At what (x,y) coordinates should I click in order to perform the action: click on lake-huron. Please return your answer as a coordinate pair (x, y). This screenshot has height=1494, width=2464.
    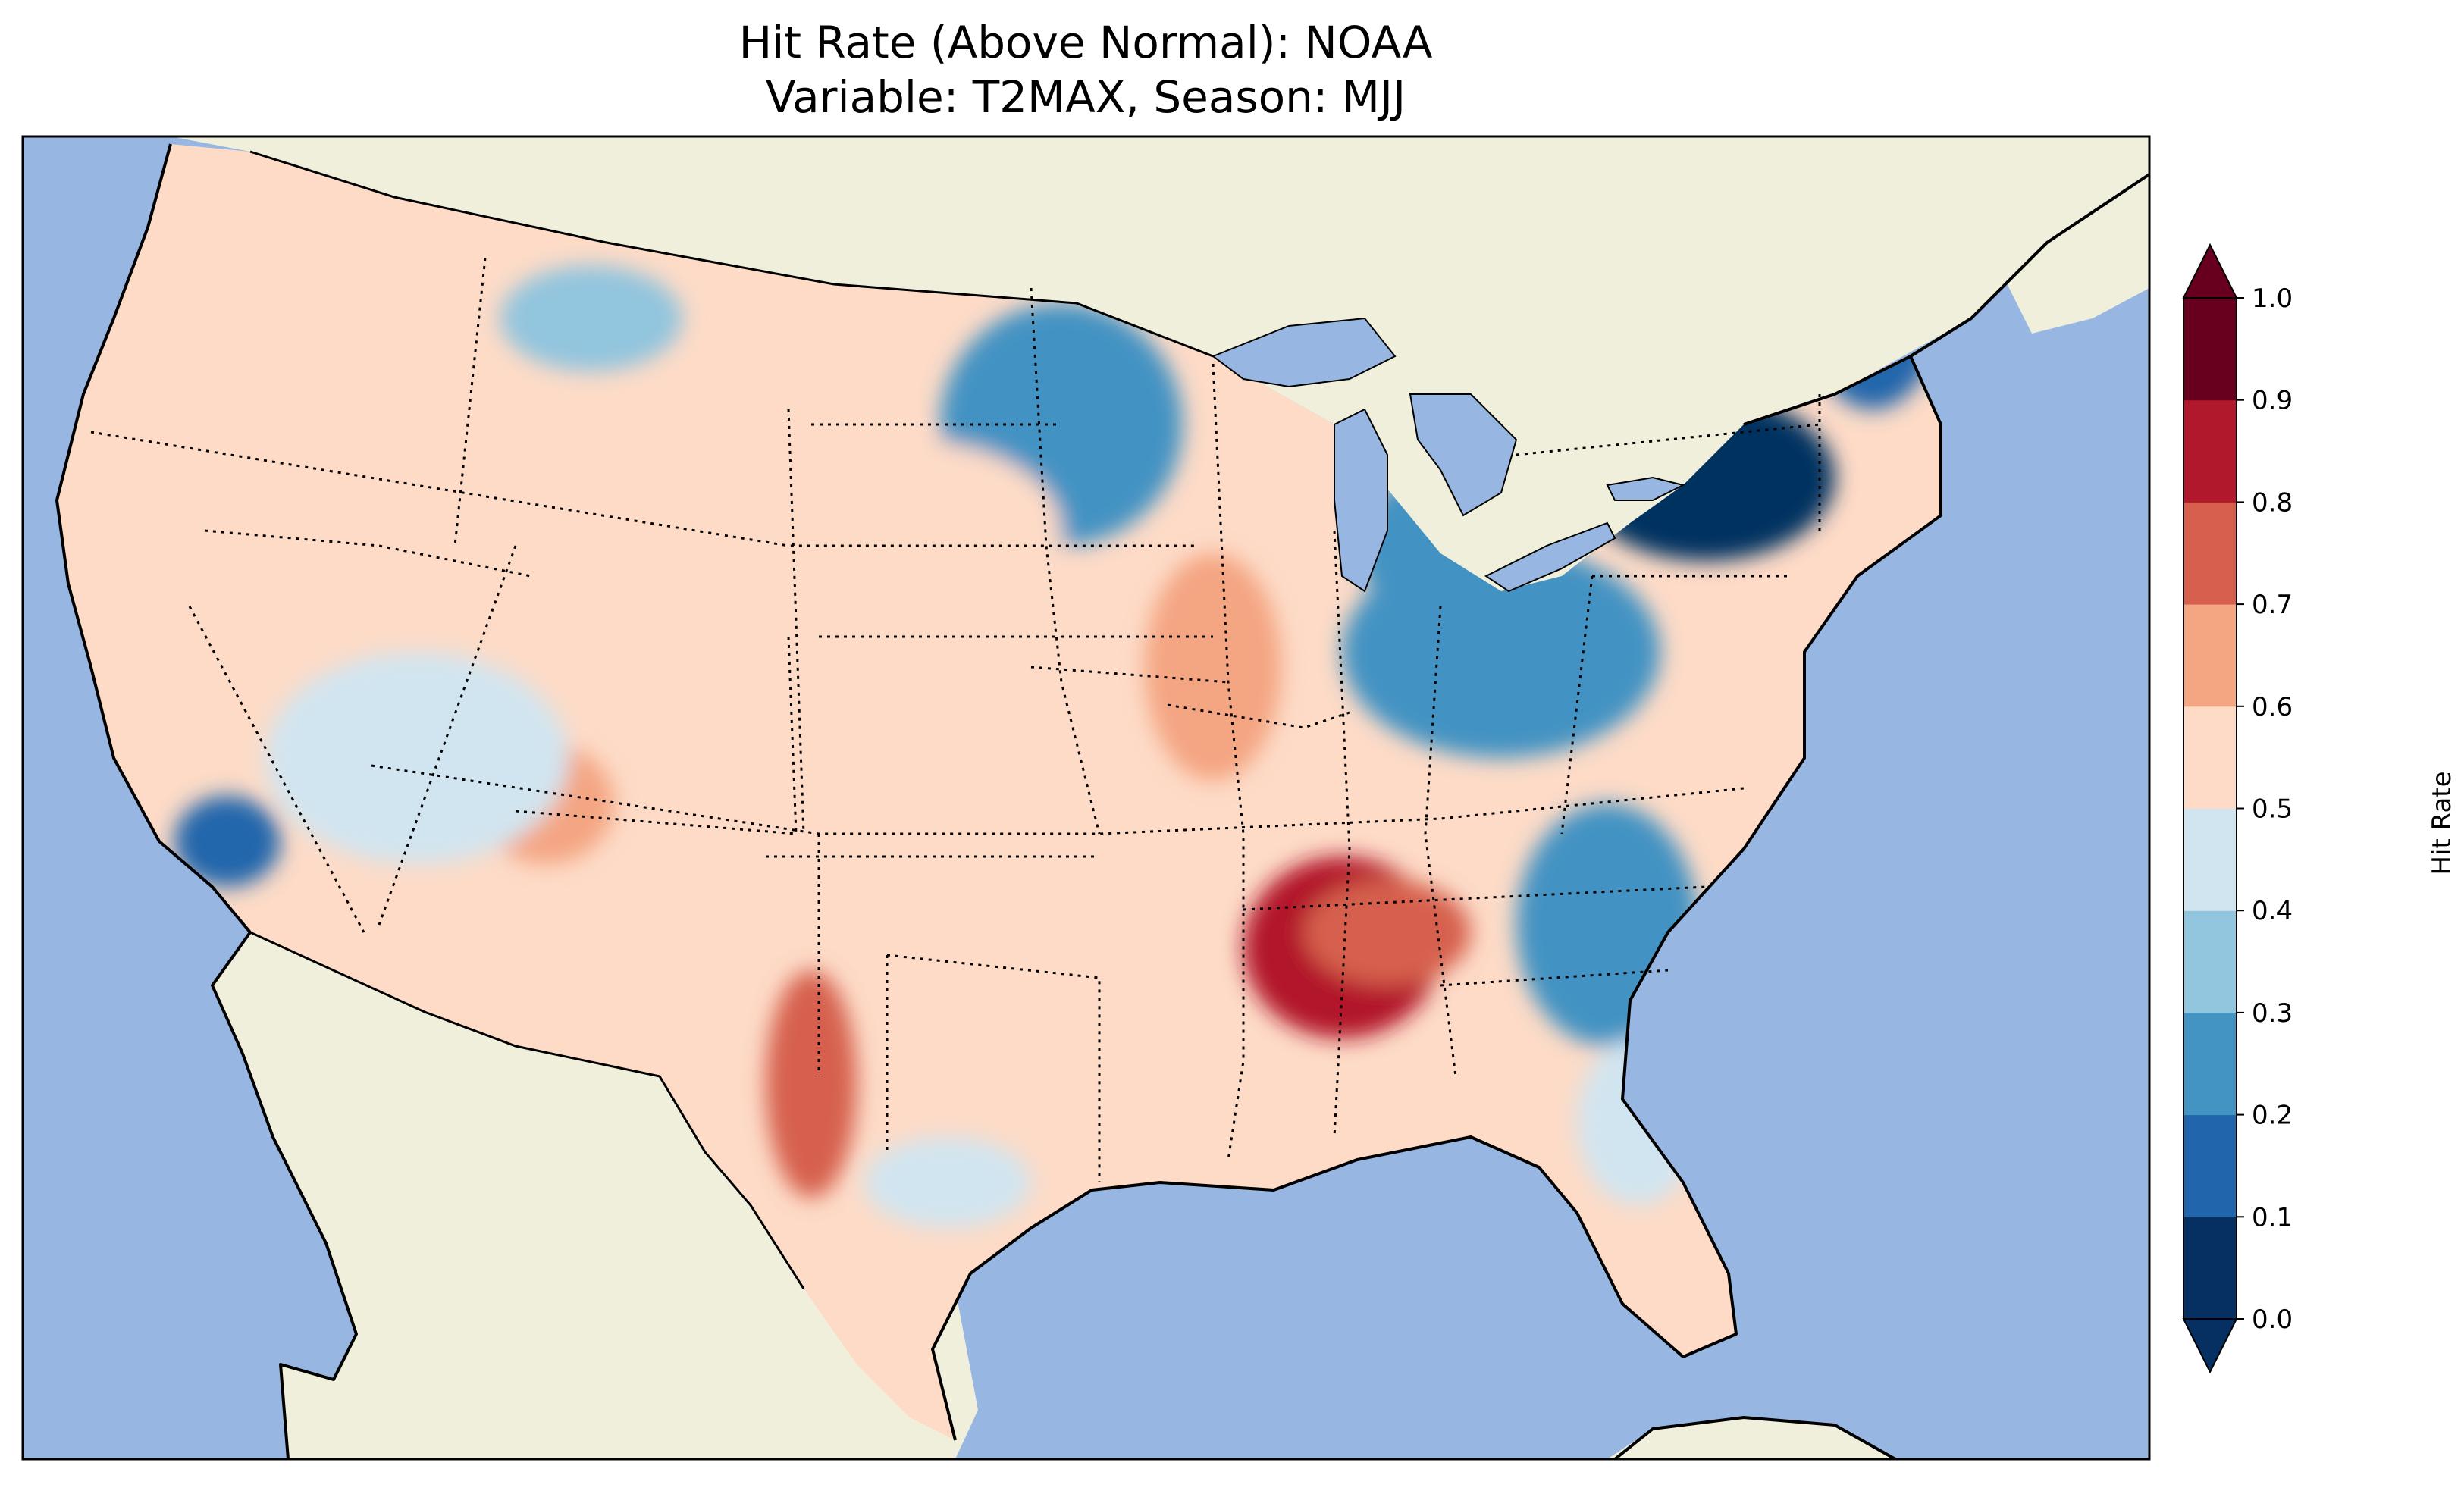
    Looking at the image, I should click on (1464, 455).